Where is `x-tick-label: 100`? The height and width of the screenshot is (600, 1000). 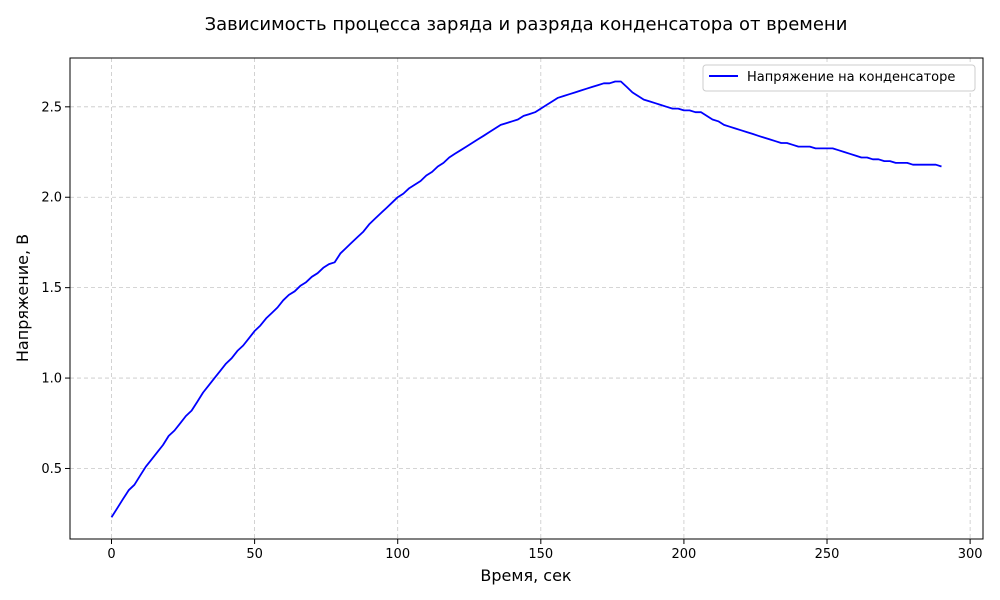
x-tick-label: 100 is located at coordinates (397, 554).